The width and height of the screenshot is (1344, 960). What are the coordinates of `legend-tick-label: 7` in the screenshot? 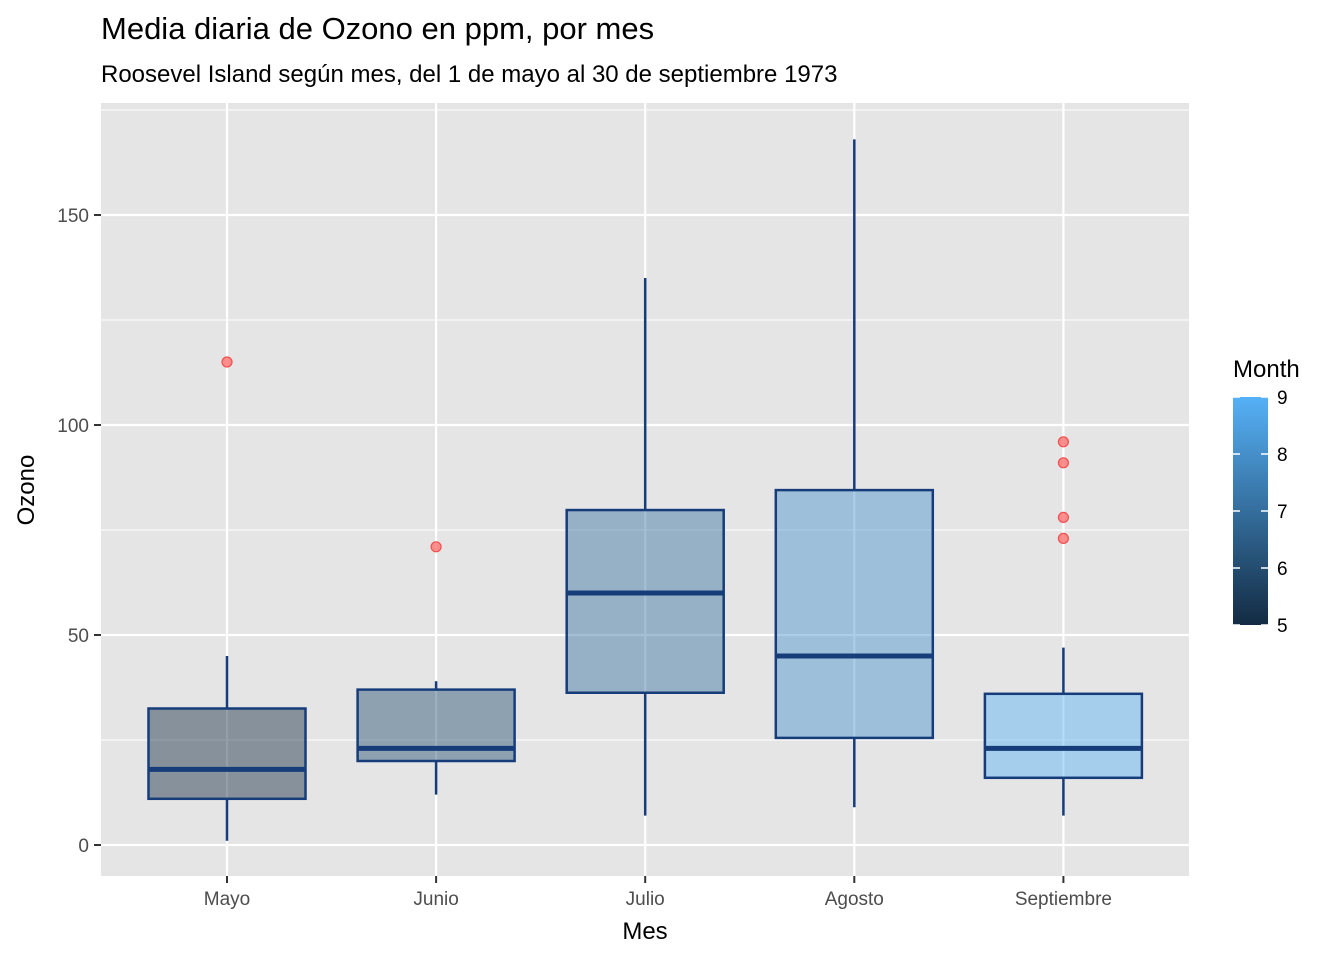 It's located at (1282, 512).